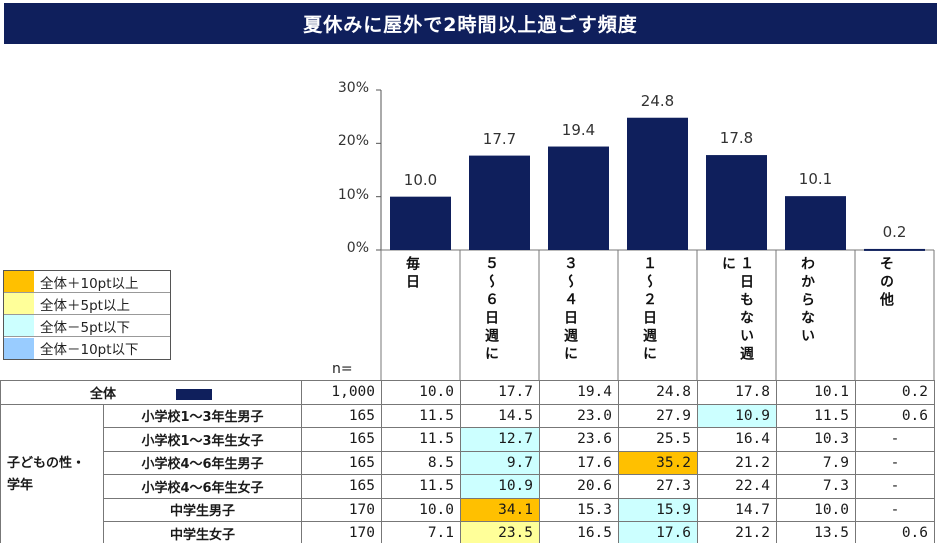 This screenshot has width=940, height=543. What do you see at coordinates (658, 439) in the screenshot?
I see `table-cell: 25.5` at bounding box center [658, 439].